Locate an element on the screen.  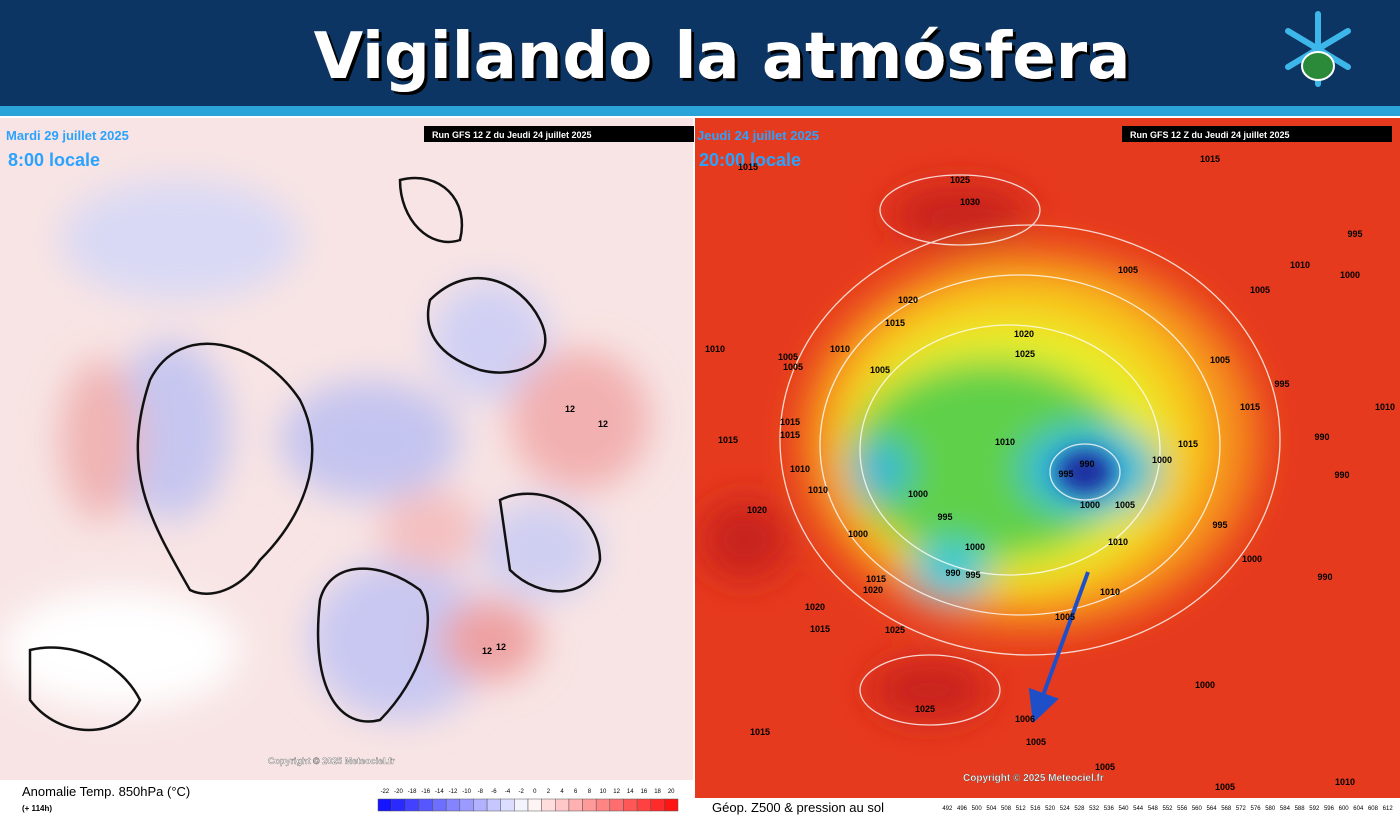
scale-label: 600 is located at coordinates (1344, 809).